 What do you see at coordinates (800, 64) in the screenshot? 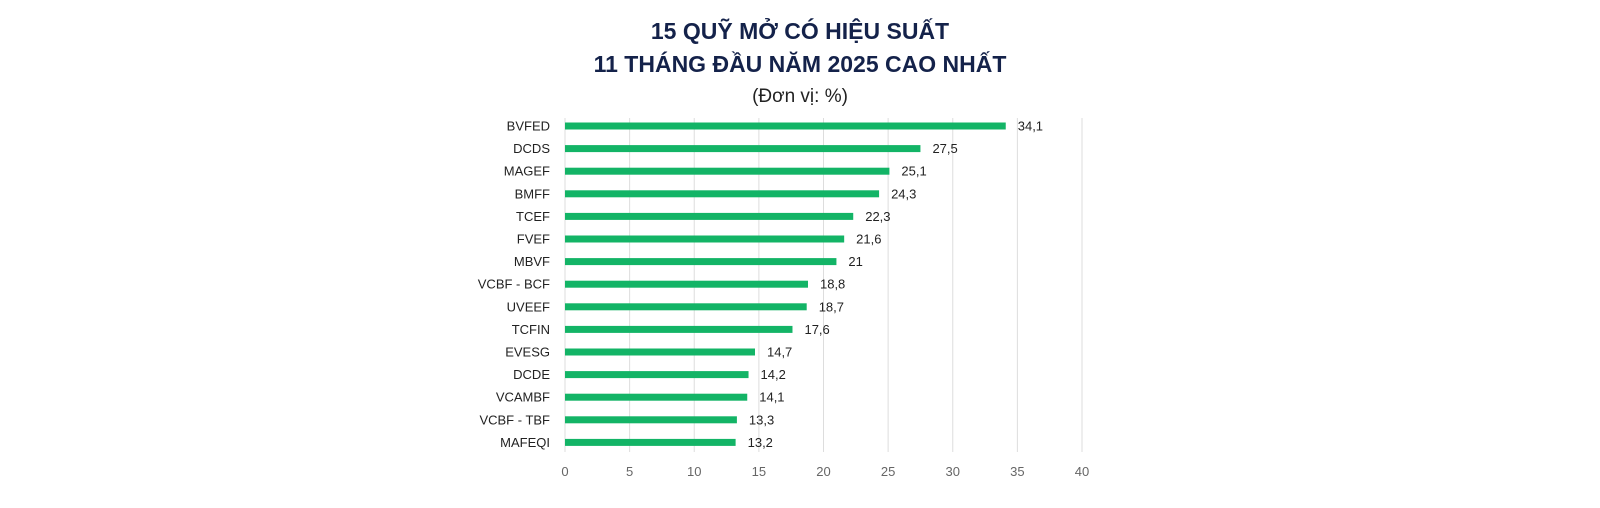
I see `chart-title-line-2: 11 THÁNG ĐẦU NĂM 2025 CAO NHẤT` at bounding box center [800, 64].